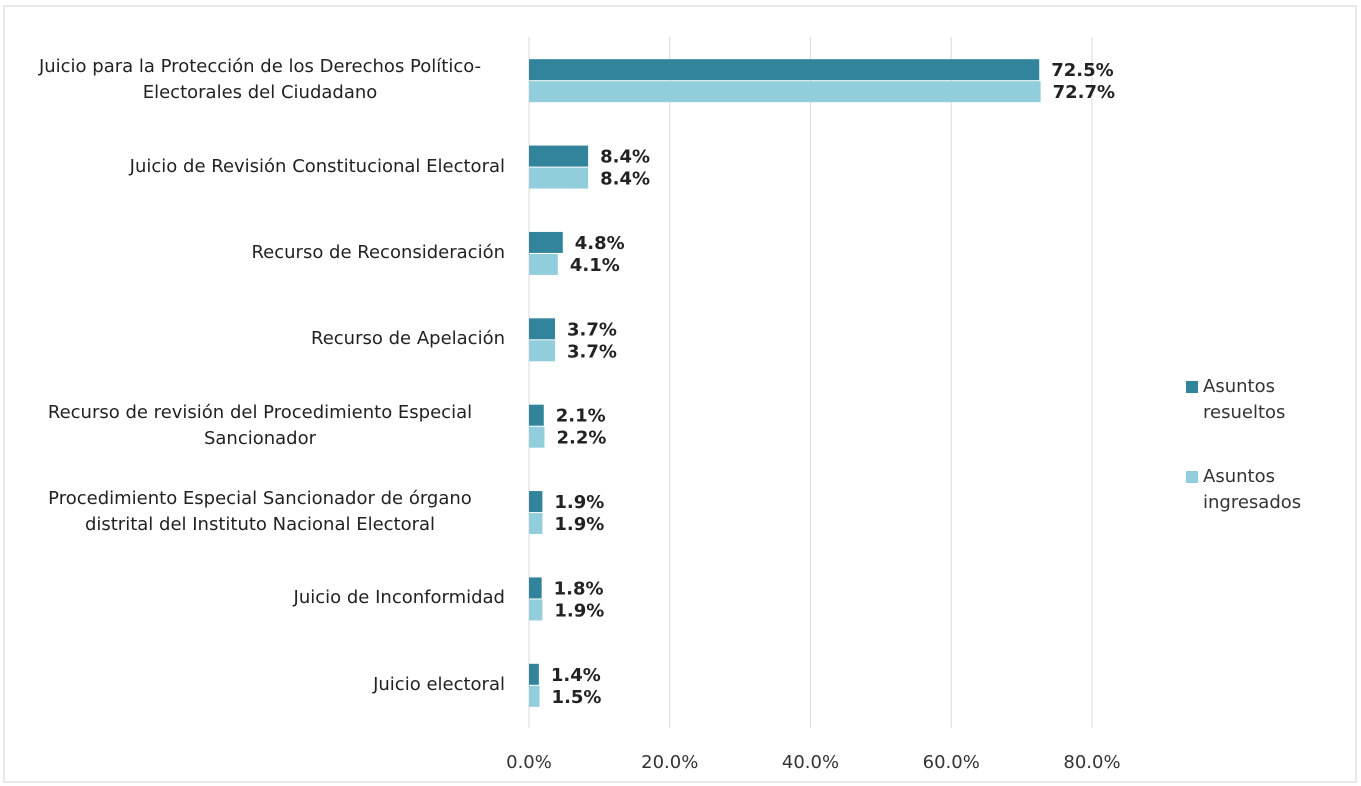 The height and width of the screenshot is (786, 1361). I want to click on value-label: 2.2%, so click(581, 438).